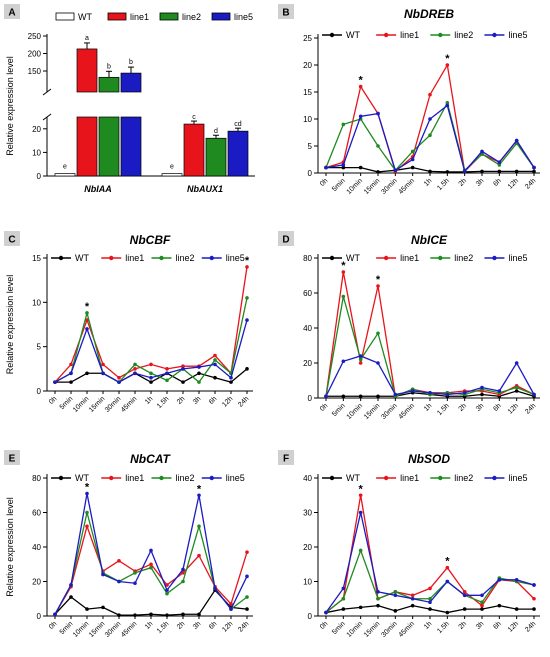 The height and width of the screenshot is (657, 550). Describe the element at coordinates (409, 478) in the screenshot. I see `legend-label-F-line1: line1` at that location.